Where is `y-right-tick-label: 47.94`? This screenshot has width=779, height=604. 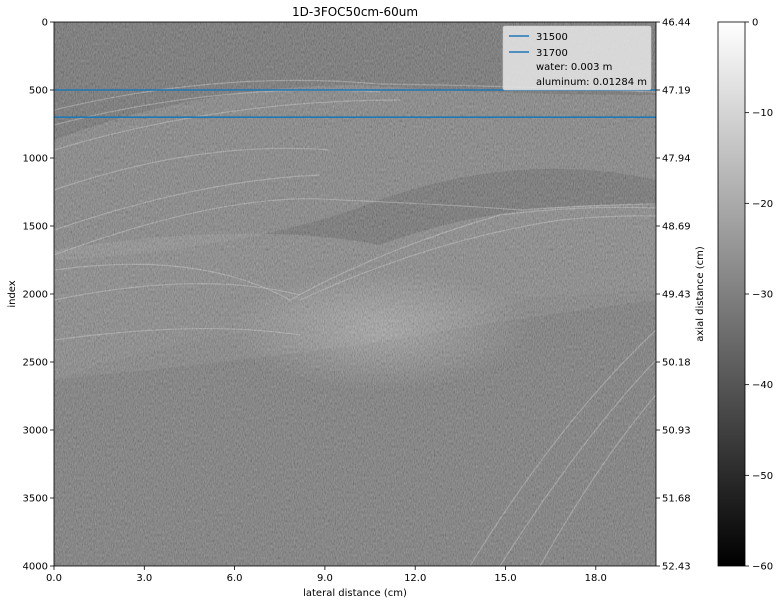 y-right-tick-label: 47.94 is located at coordinates (676, 159).